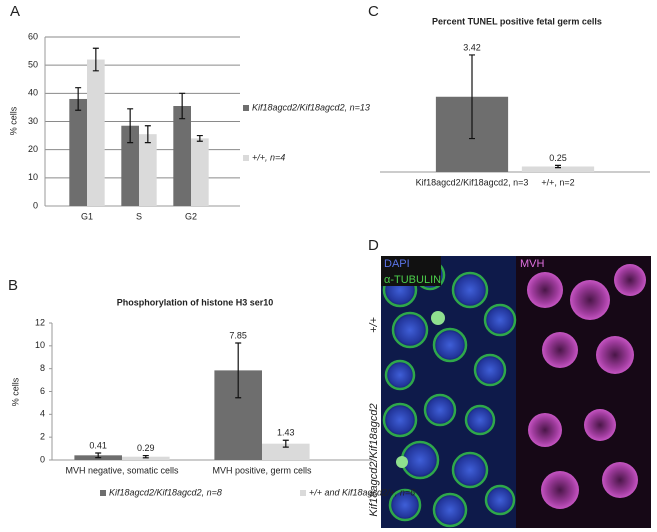  What do you see at coordinates (472, 47) in the screenshot?
I see `data-label: 3.42` at bounding box center [472, 47].